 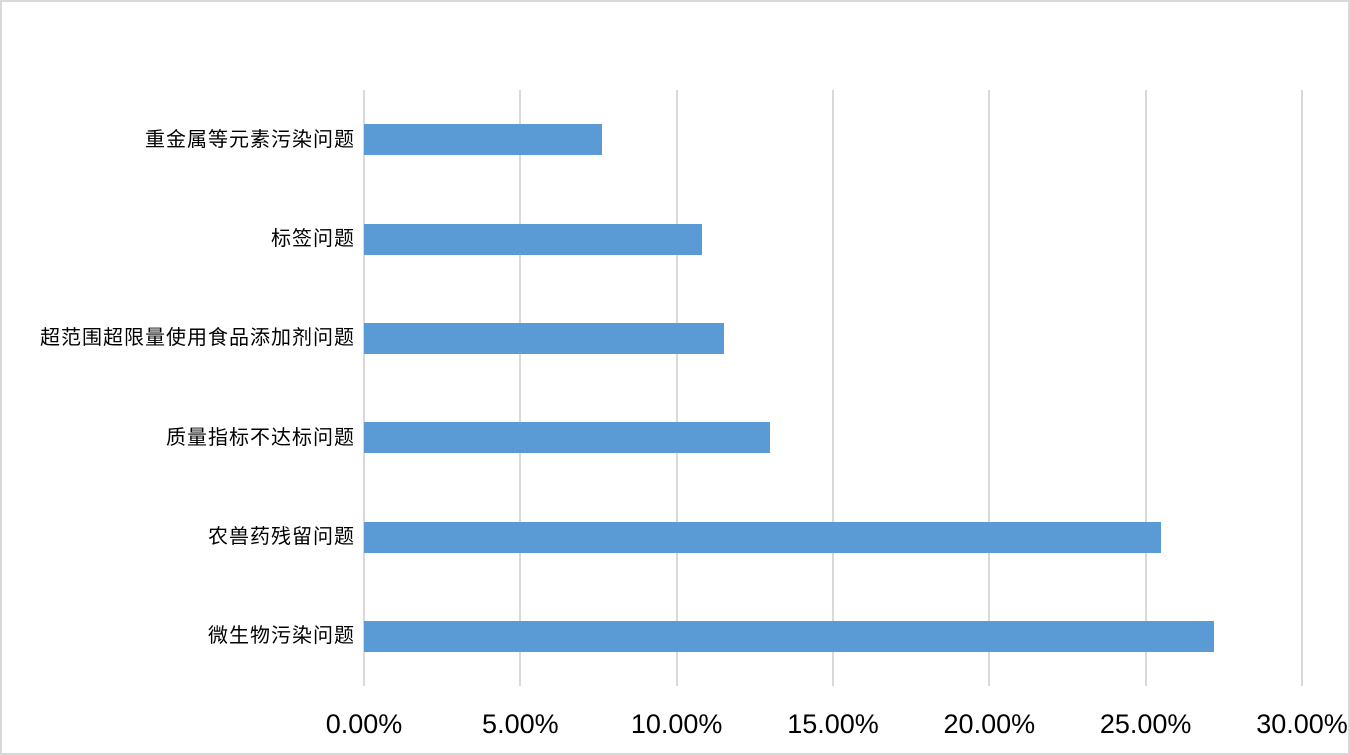 I want to click on x-axis-tick-label: 0.00%, so click(x=364, y=724).